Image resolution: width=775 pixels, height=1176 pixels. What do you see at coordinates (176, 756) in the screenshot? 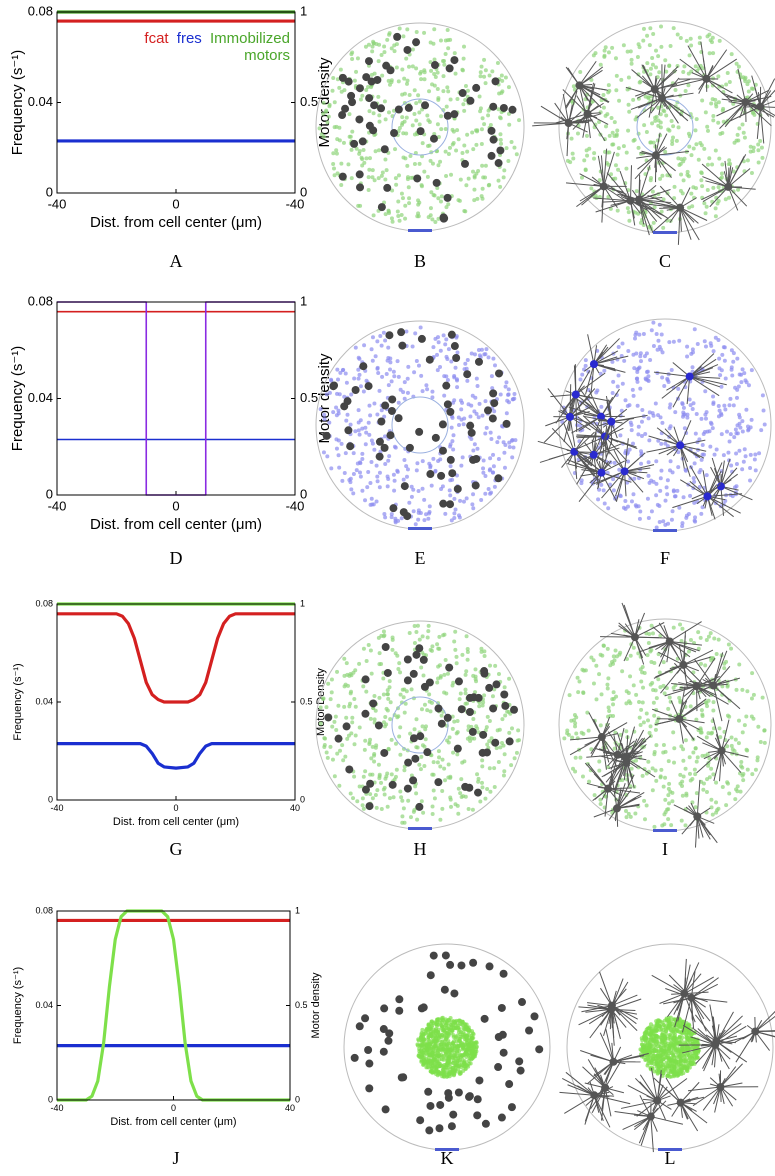
I see `series-line` at bounding box center [176, 756].